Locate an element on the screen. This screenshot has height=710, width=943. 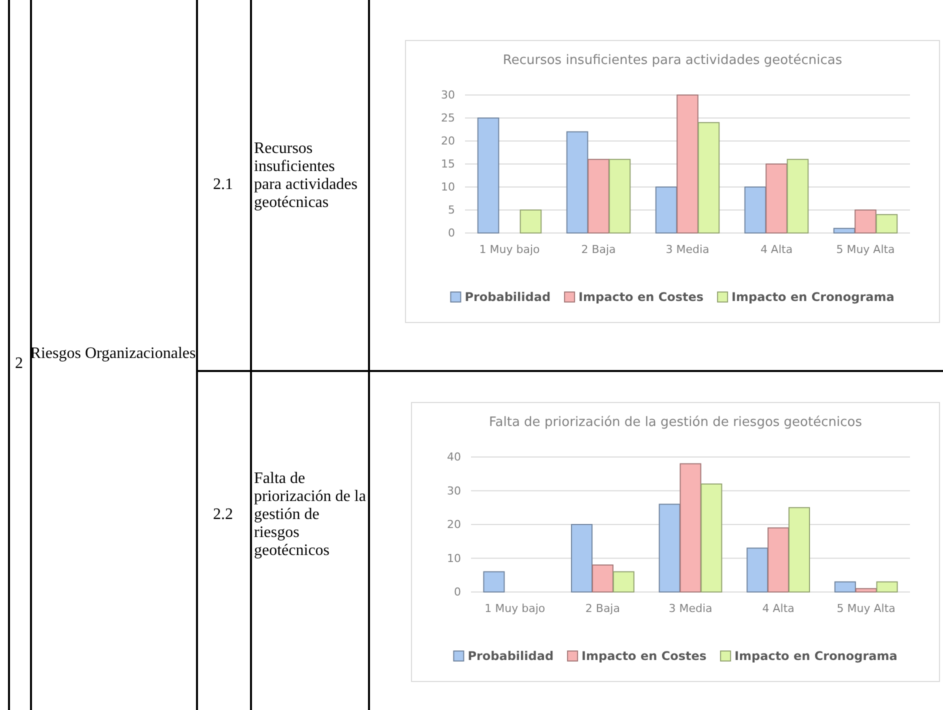
y-tick-label: 40 is located at coordinates (454, 457).